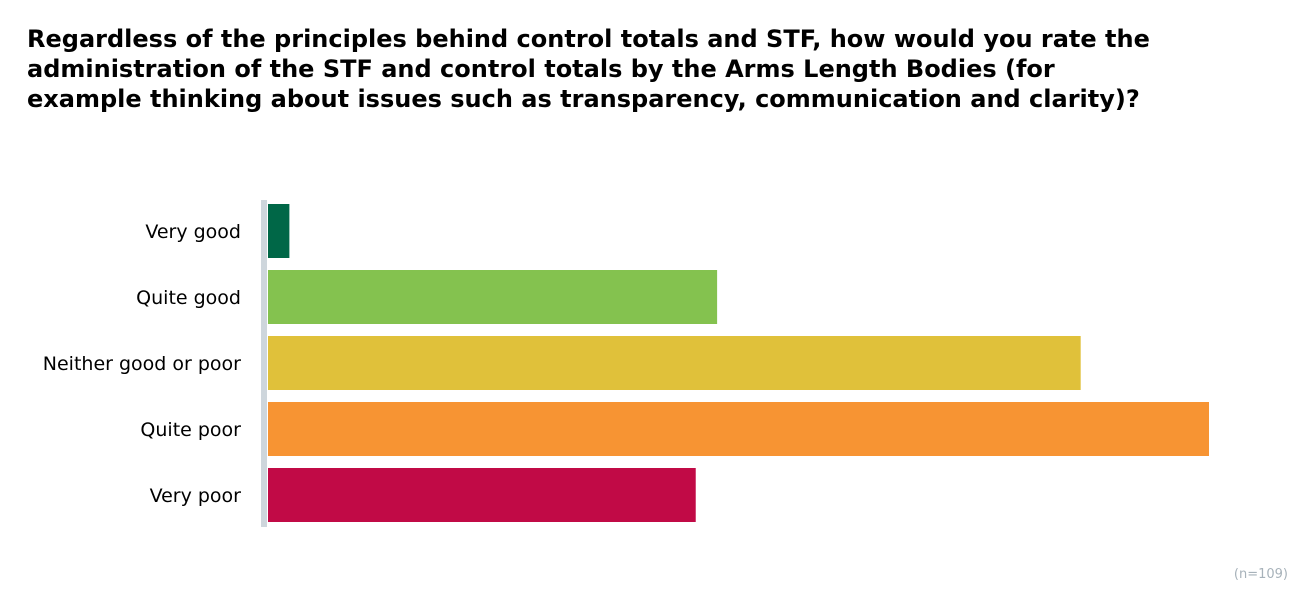  What do you see at coordinates (279, 231) in the screenshot?
I see `bar-very-good` at bounding box center [279, 231].